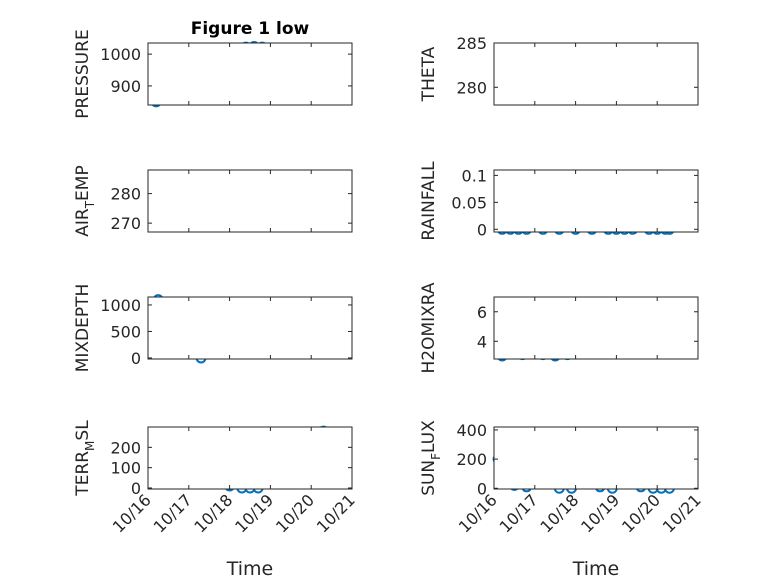 Image resolution: width=778 pixels, height=583 pixels. Describe the element at coordinates (482, 312) in the screenshot. I see `y-tick-label: 6` at that location.